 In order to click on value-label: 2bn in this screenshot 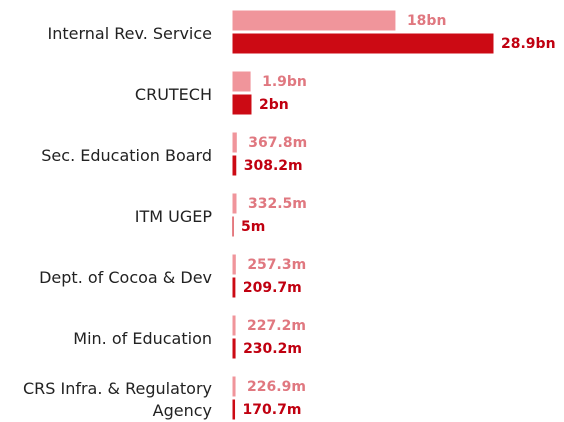, I will do `click(274, 105)`.